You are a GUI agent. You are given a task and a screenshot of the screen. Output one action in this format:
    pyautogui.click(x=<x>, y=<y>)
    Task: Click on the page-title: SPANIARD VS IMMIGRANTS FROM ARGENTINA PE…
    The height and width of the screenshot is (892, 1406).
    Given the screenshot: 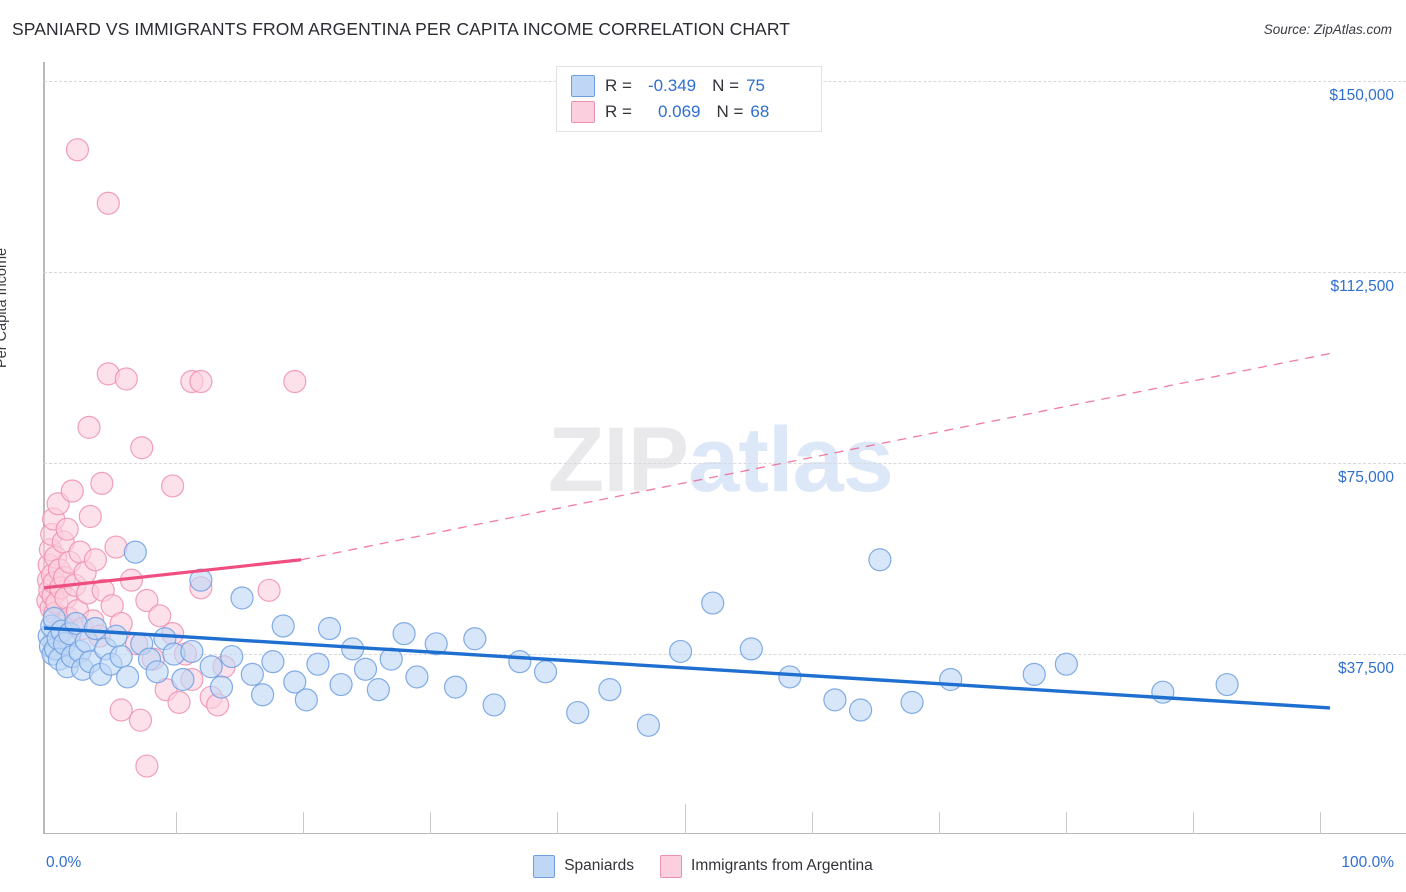 What is the action you would take?
    pyautogui.click(x=401, y=29)
    